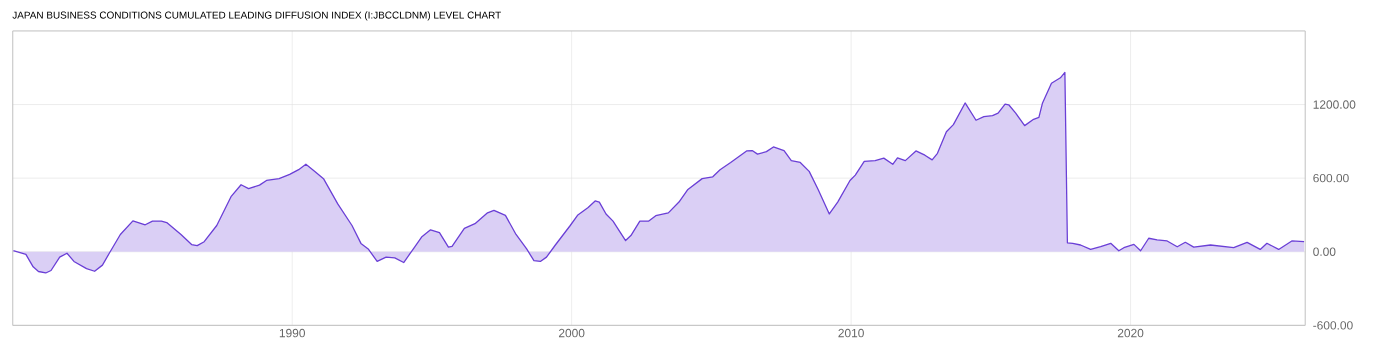 Image resolution: width=1400 pixels, height=356 pixels. What do you see at coordinates (1334, 104) in the screenshot?
I see `y-tick-label: 1200.00` at bounding box center [1334, 104].